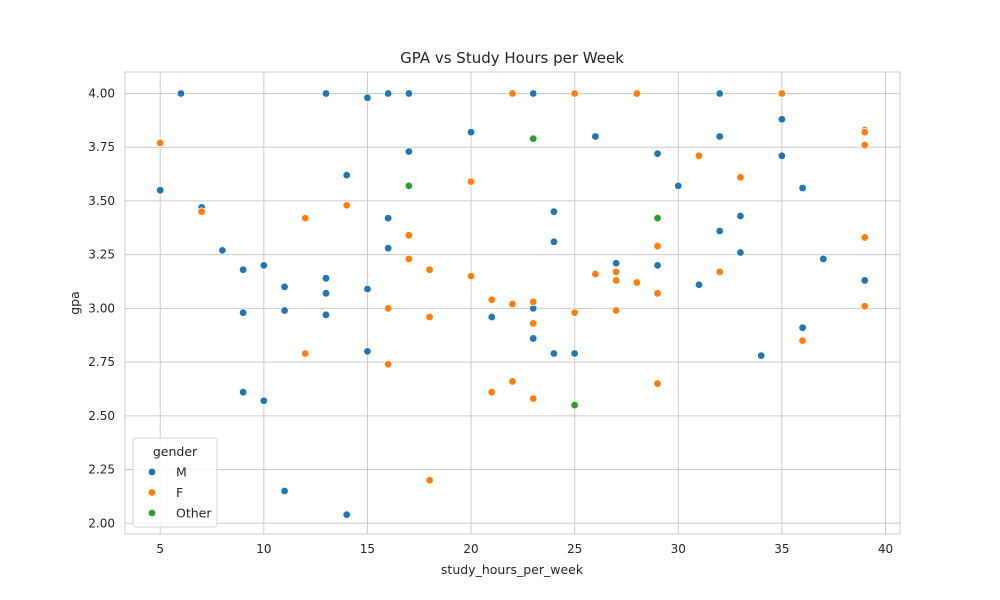  Describe the element at coordinates (101, 523) in the screenshot. I see `y-tick-label: 2.00` at that location.